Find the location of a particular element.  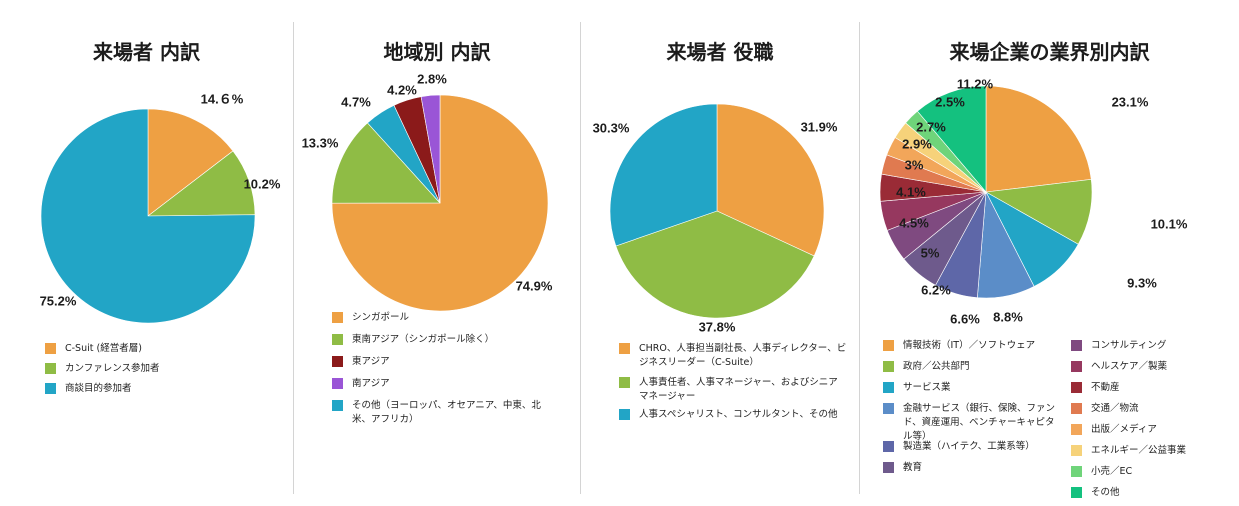

legend-item: 東アジア is located at coordinates (442, 362).